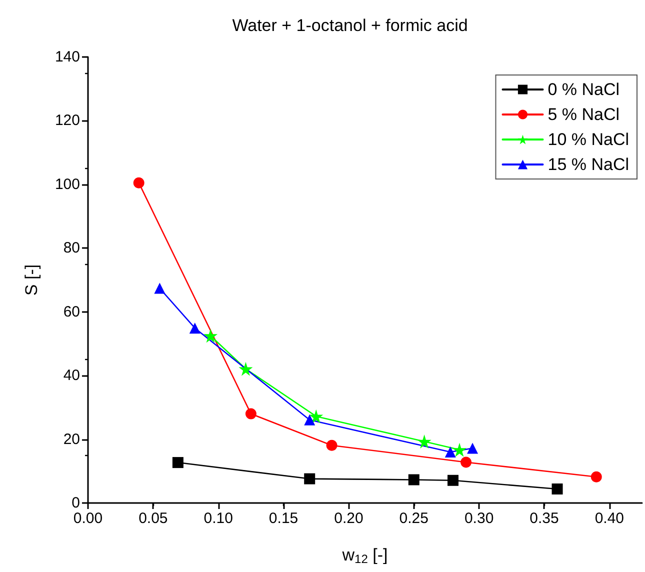 This screenshot has width=645, height=572. I want to click on legend-label: 5 % NaCl, so click(584, 114).